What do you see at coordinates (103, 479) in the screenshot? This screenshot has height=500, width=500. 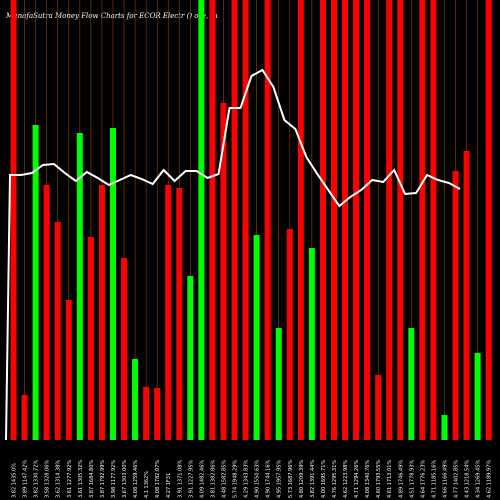 I see `tick-label: 3.87 1792.99%` at bounding box center [103, 479].